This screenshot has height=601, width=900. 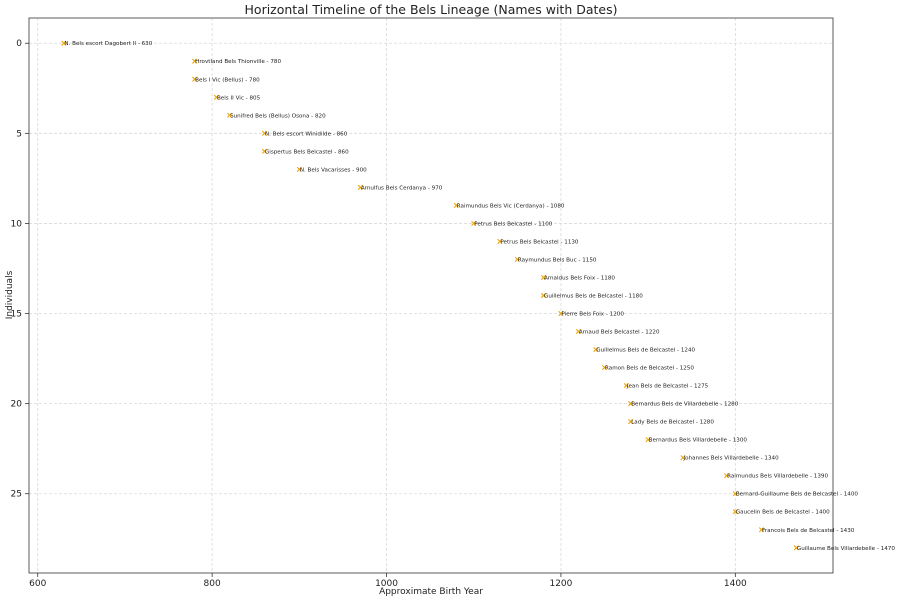 I want to click on point-label: Francois Bels de Belcastel - 1430, so click(x=808, y=531).